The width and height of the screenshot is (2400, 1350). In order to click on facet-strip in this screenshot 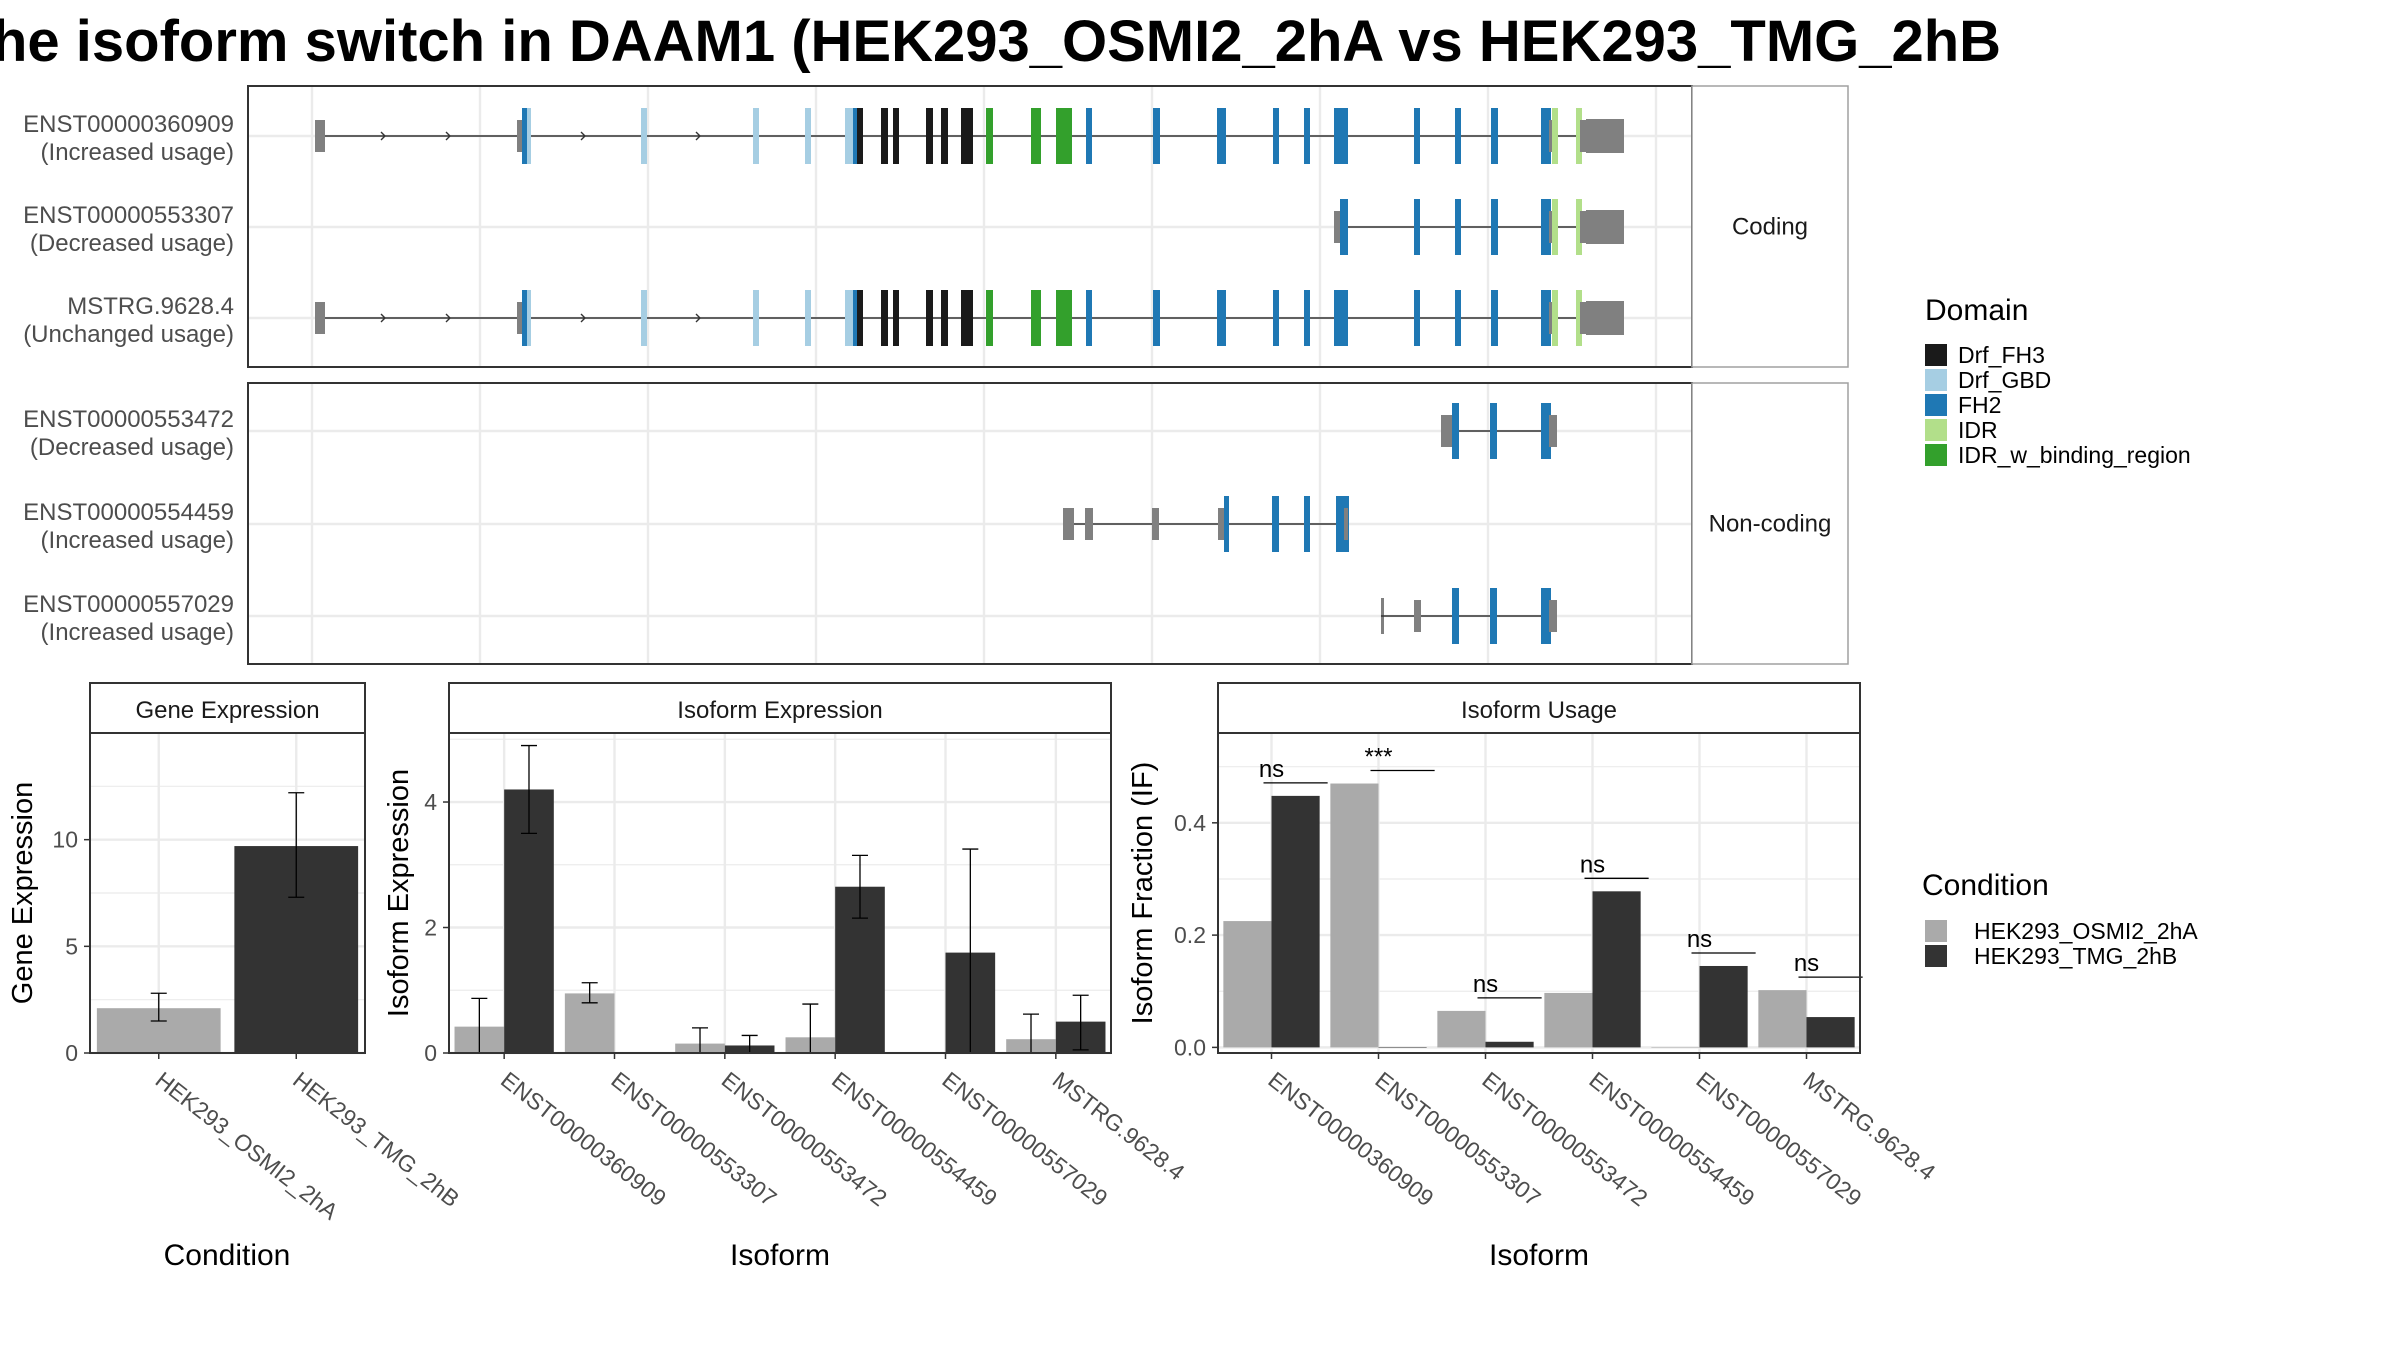, I will do `click(1770, 523)`.